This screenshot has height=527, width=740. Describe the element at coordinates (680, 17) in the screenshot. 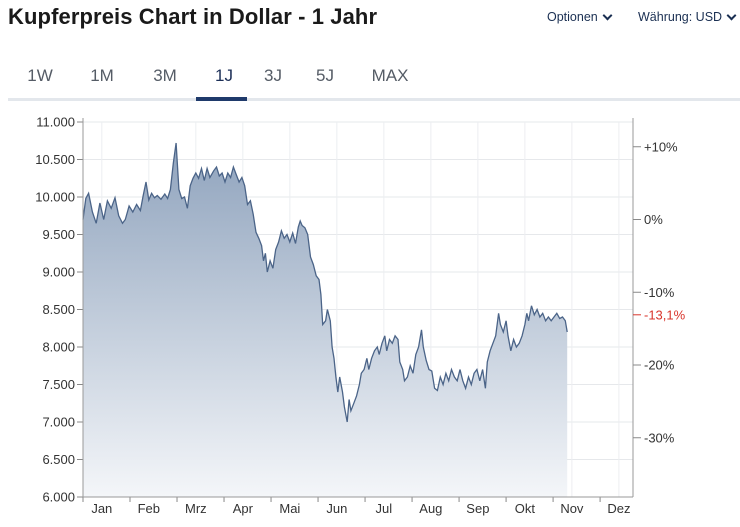

I see `currency-label: Währung: USD` at that location.